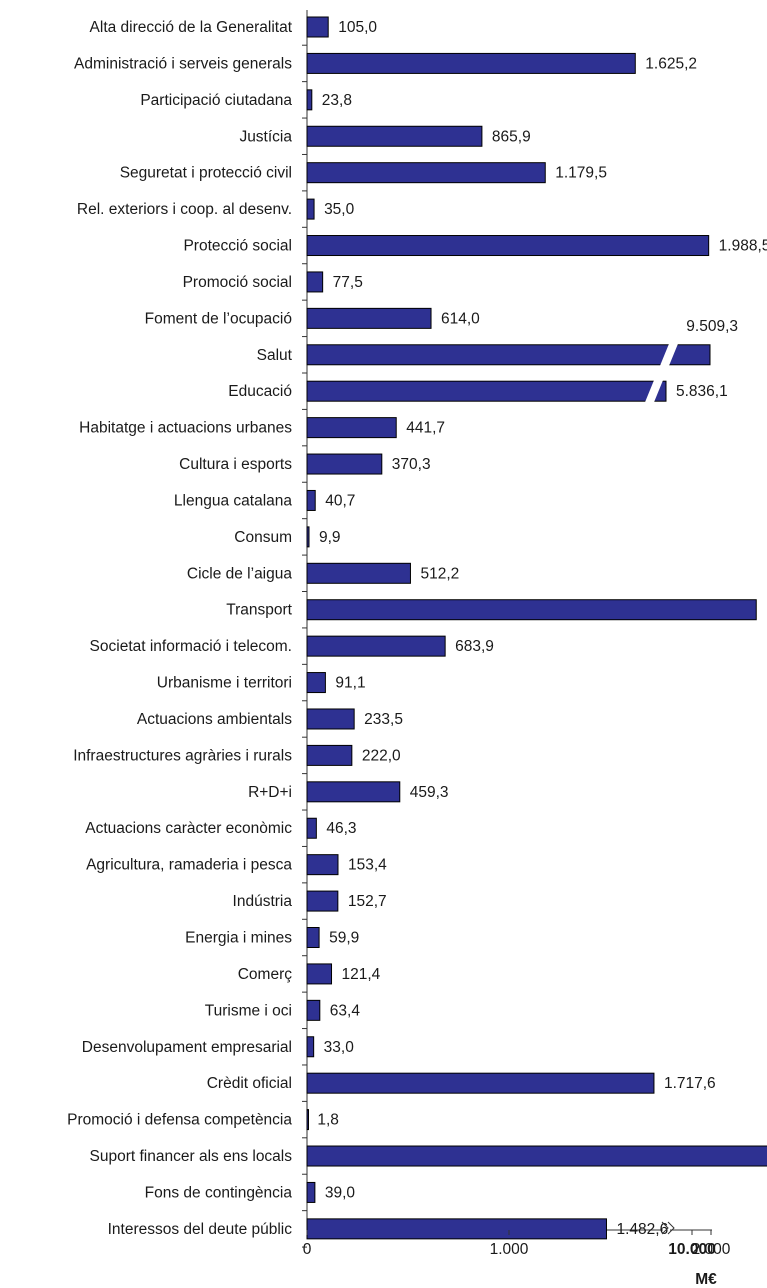  What do you see at coordinates (189, 865) in the screenshot?
I see `category-label: Agricultura, ramaderia i pesca` at bounding box center [189, 865].